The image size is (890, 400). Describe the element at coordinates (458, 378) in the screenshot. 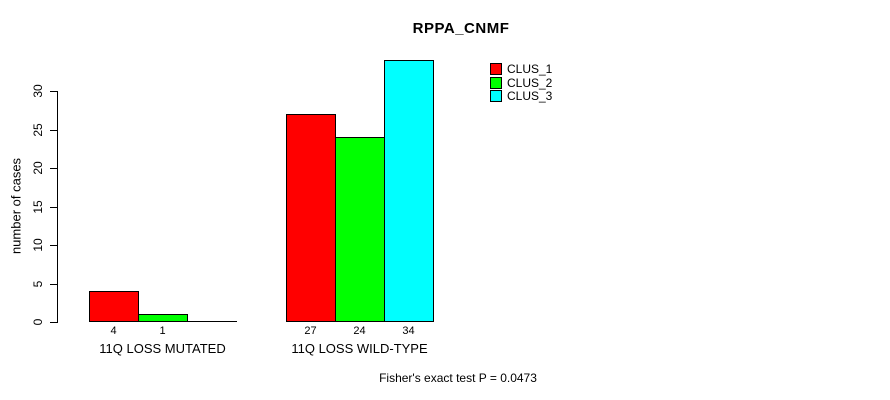

I see `fisher-test-note: Fisher's exact test P = 0.0473` at that location.